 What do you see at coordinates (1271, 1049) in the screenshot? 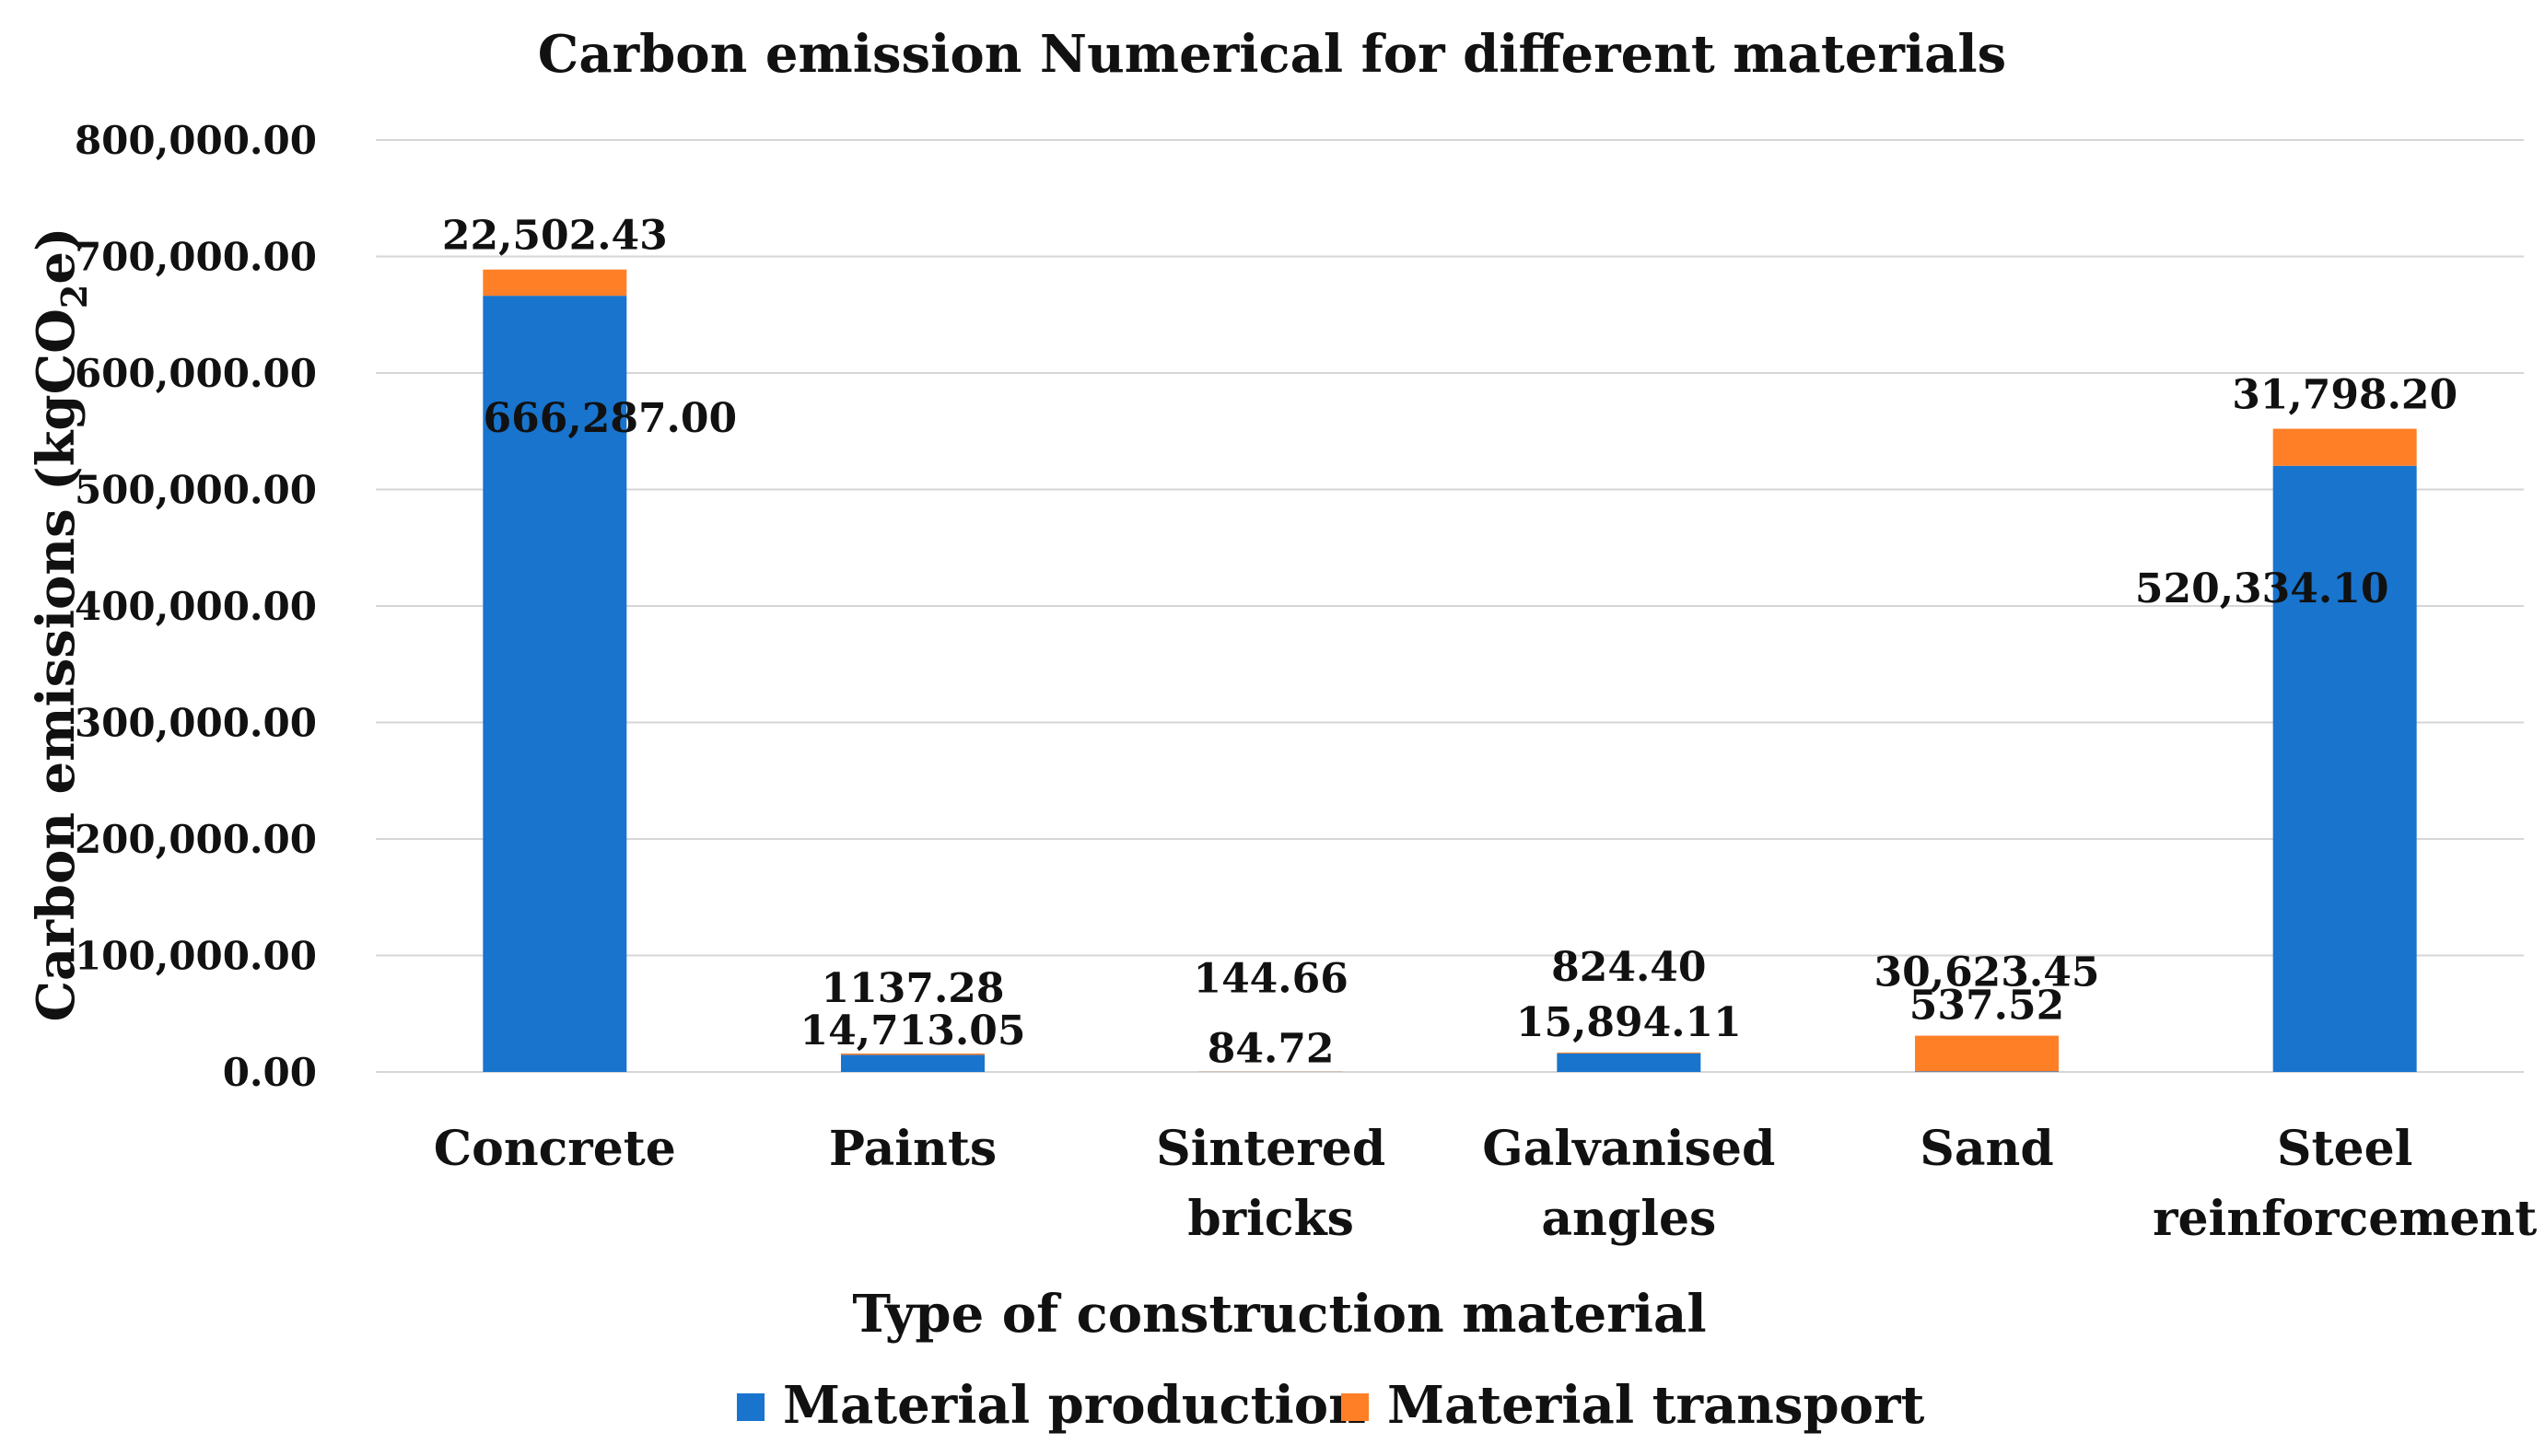
I see `data-label-production: 84.72` at bounding box center [1271, 1049].